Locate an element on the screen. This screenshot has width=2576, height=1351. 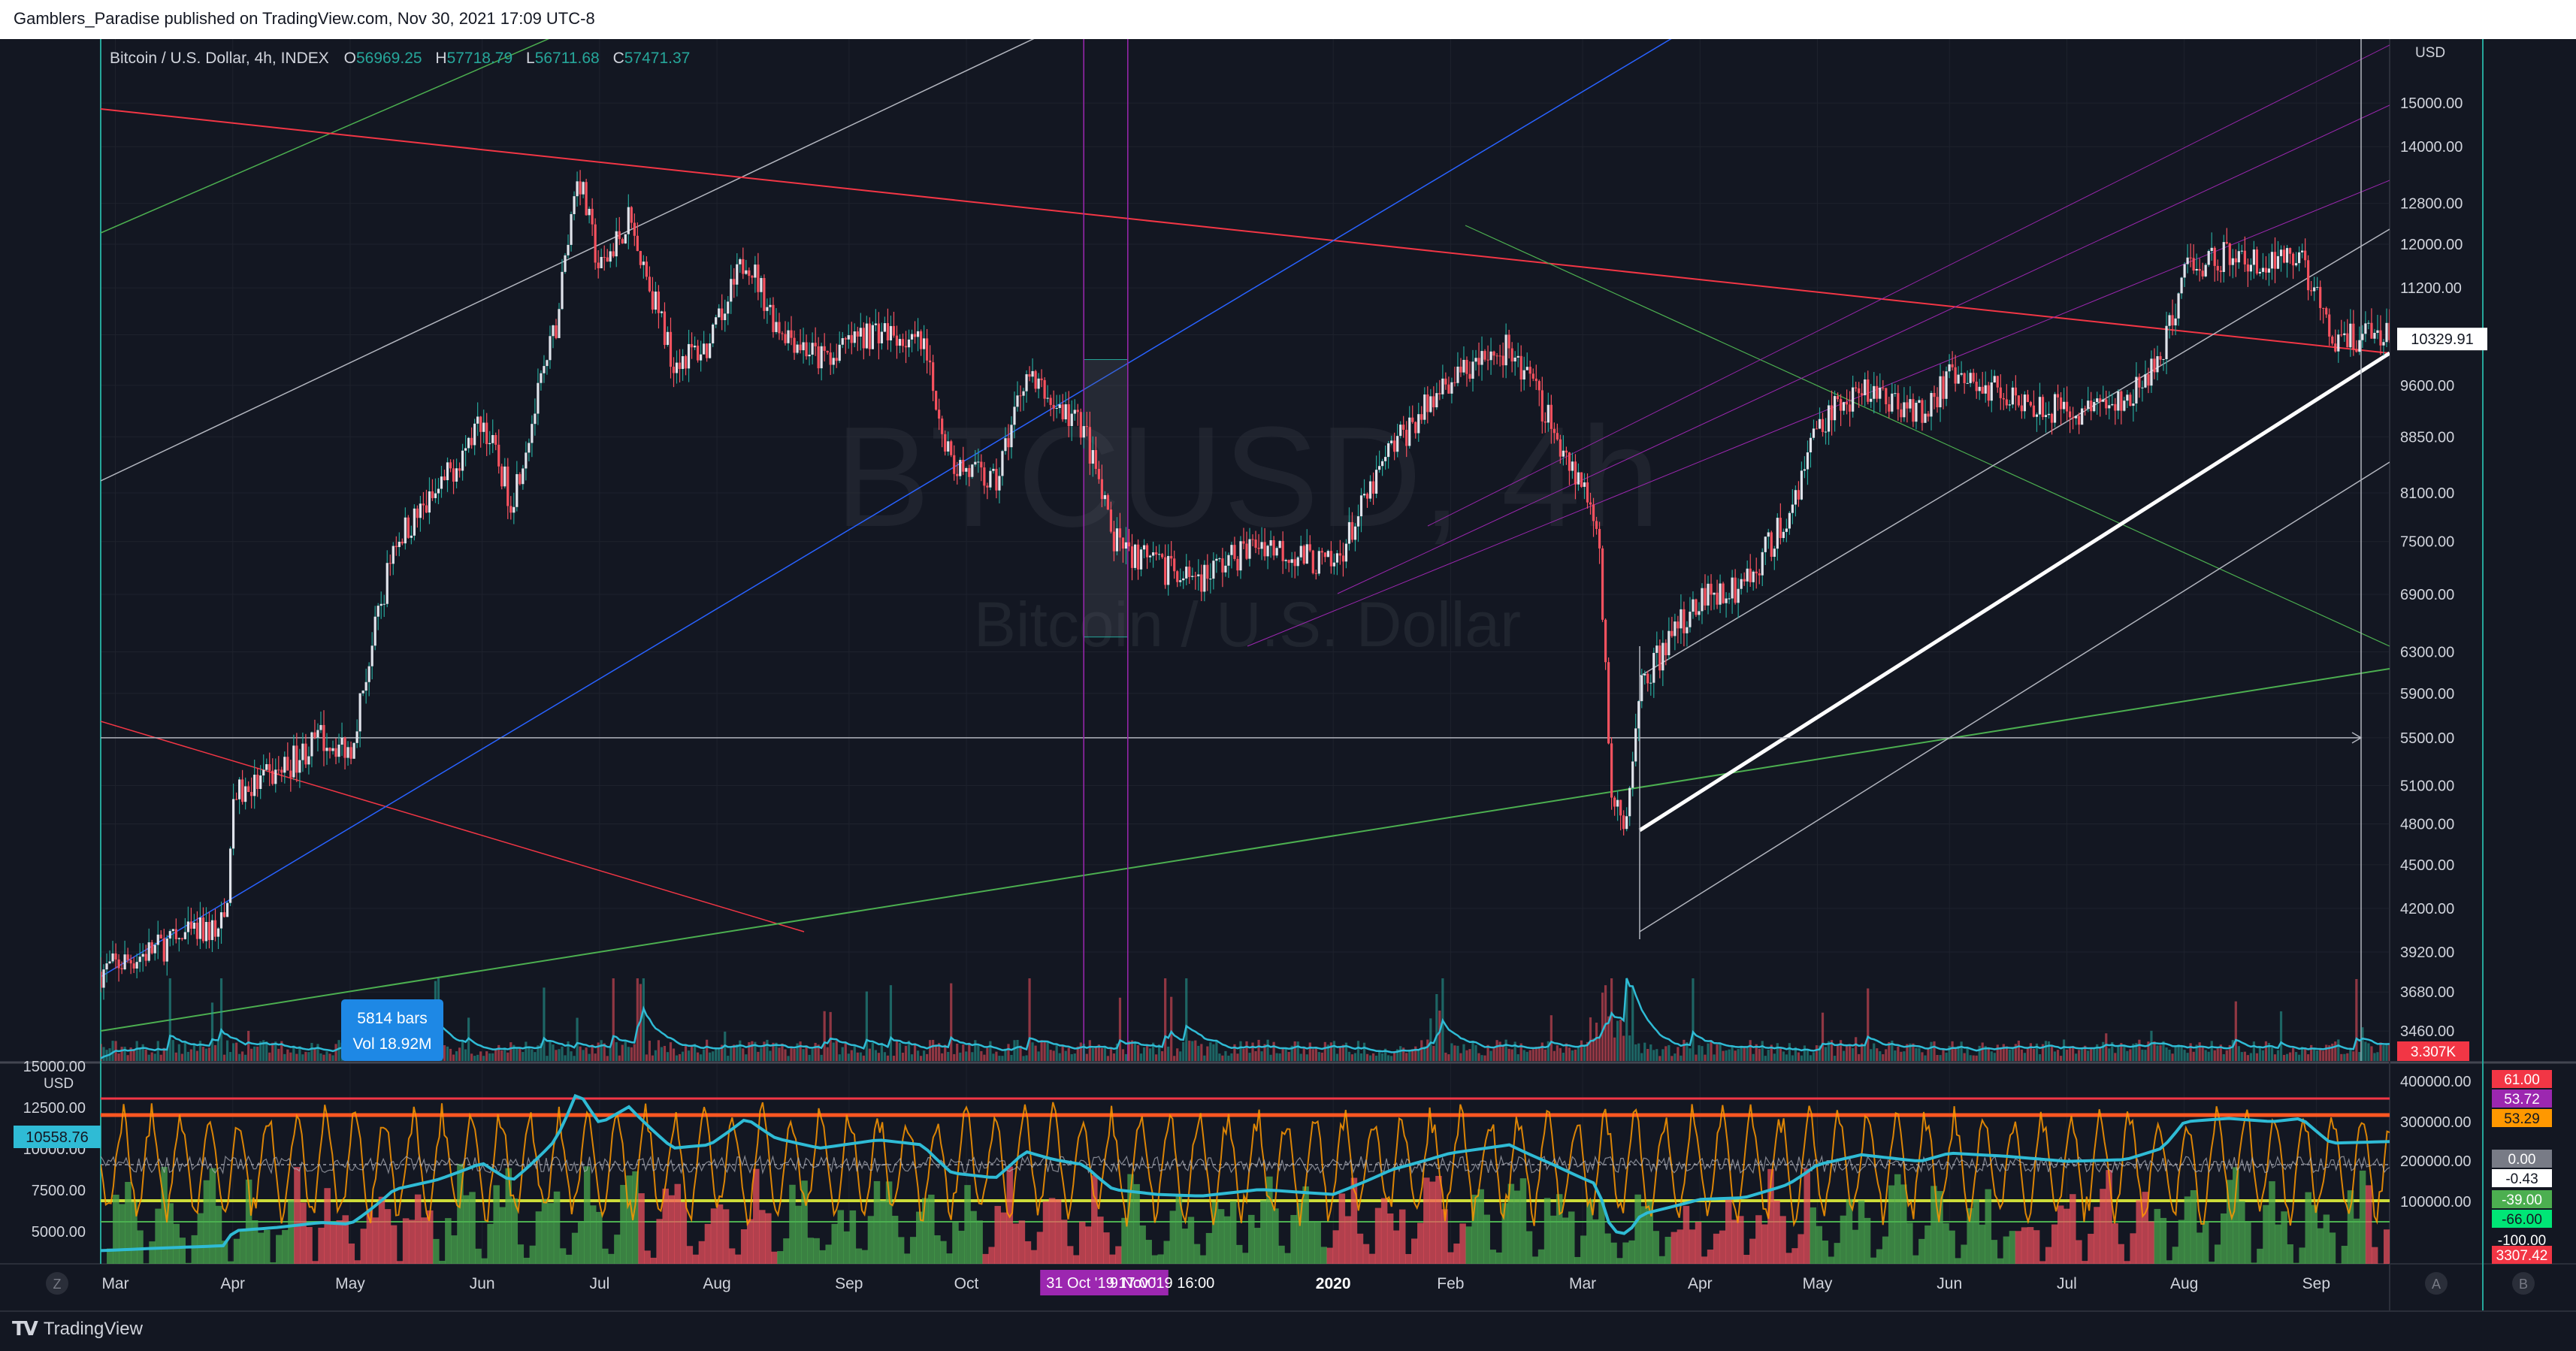
price-tick-label: 12000.00 is located at coordinates (2431, 245).